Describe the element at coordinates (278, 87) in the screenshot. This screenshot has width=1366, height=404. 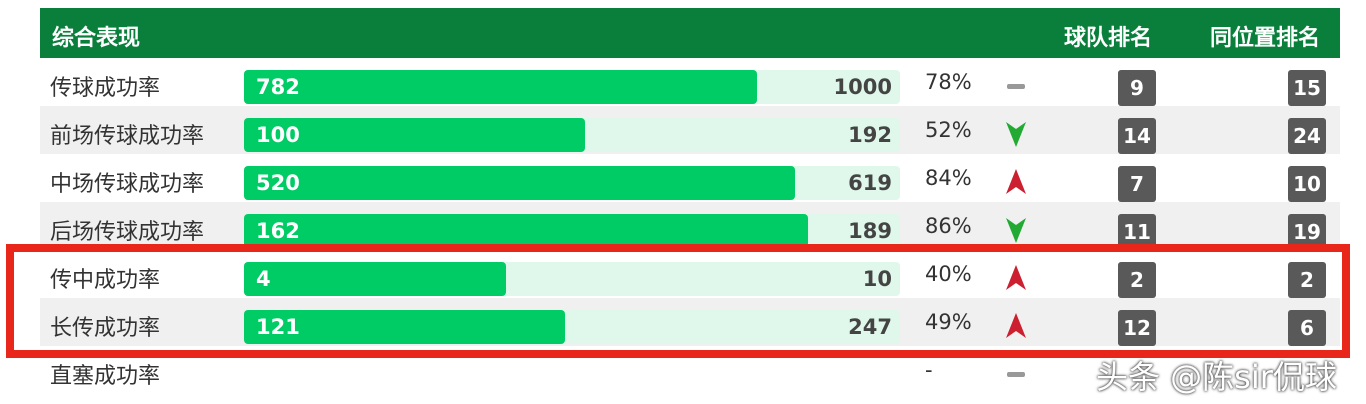
I see `success-count: 782` at that location.